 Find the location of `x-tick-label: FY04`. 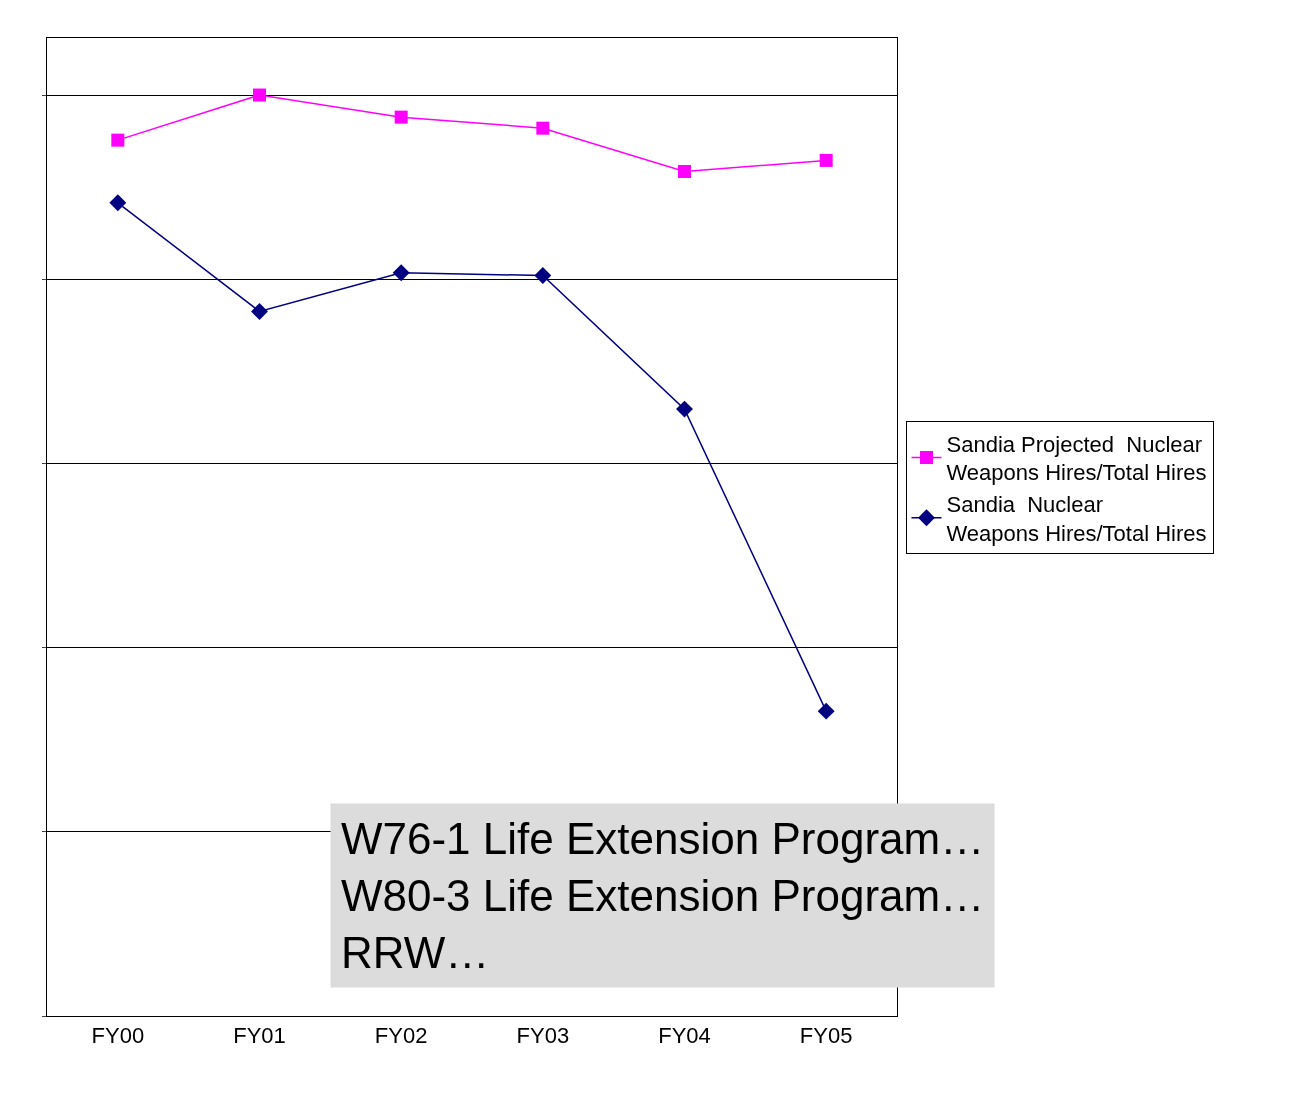

x-tick-label: FY04 is located at coordinates (684, 1036).